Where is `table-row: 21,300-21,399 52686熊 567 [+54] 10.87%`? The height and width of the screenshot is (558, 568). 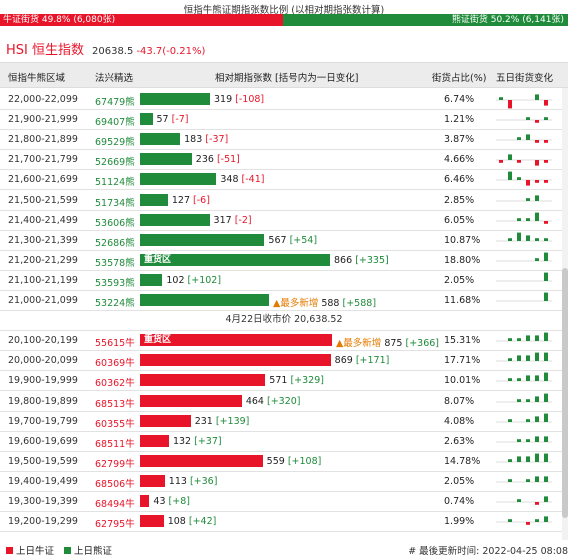
table-row: 21,300-21,399 52686熊 567 [+54] 10.87% is located at coordinates (284, 240).